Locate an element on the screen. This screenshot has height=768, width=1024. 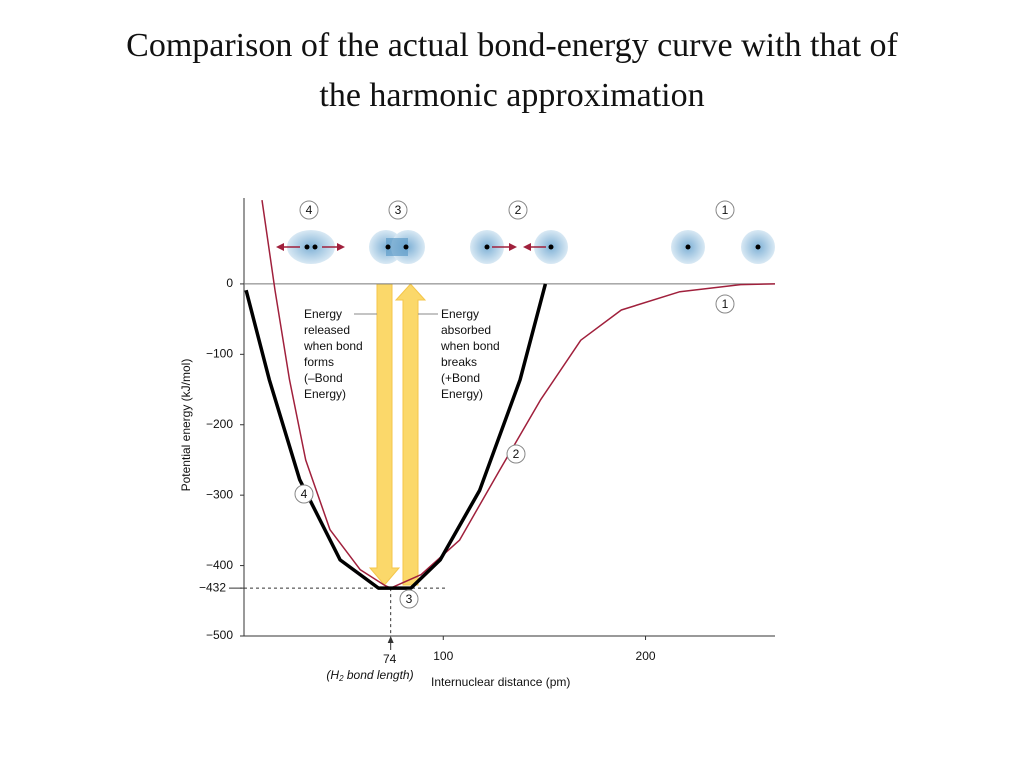
annotation-line: released is located at coordinates (327, 330).